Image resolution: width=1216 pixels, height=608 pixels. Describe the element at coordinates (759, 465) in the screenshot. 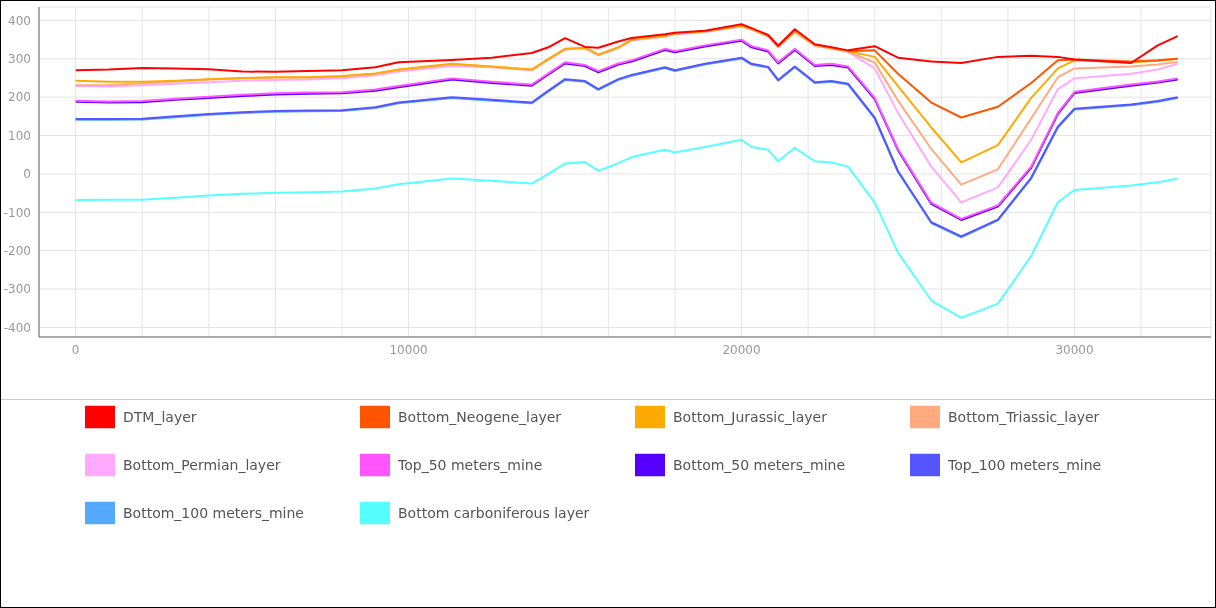

I see `legend-label: Bottom_50 meters_mine` at that location.